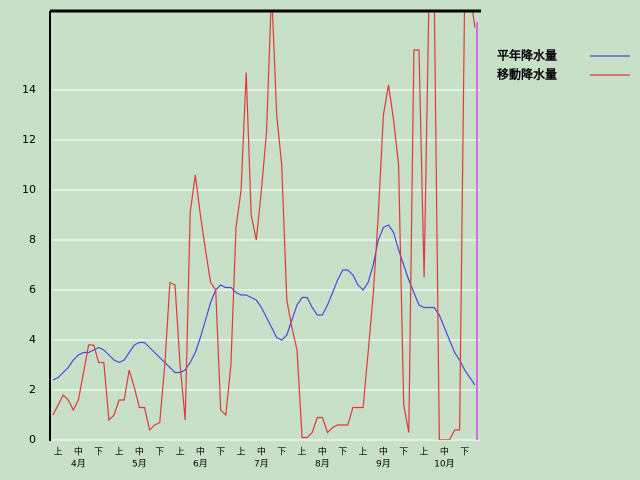 This screenshot has width=640, height=480. I want to click on y-tick-label: 6, so click(32, 289).